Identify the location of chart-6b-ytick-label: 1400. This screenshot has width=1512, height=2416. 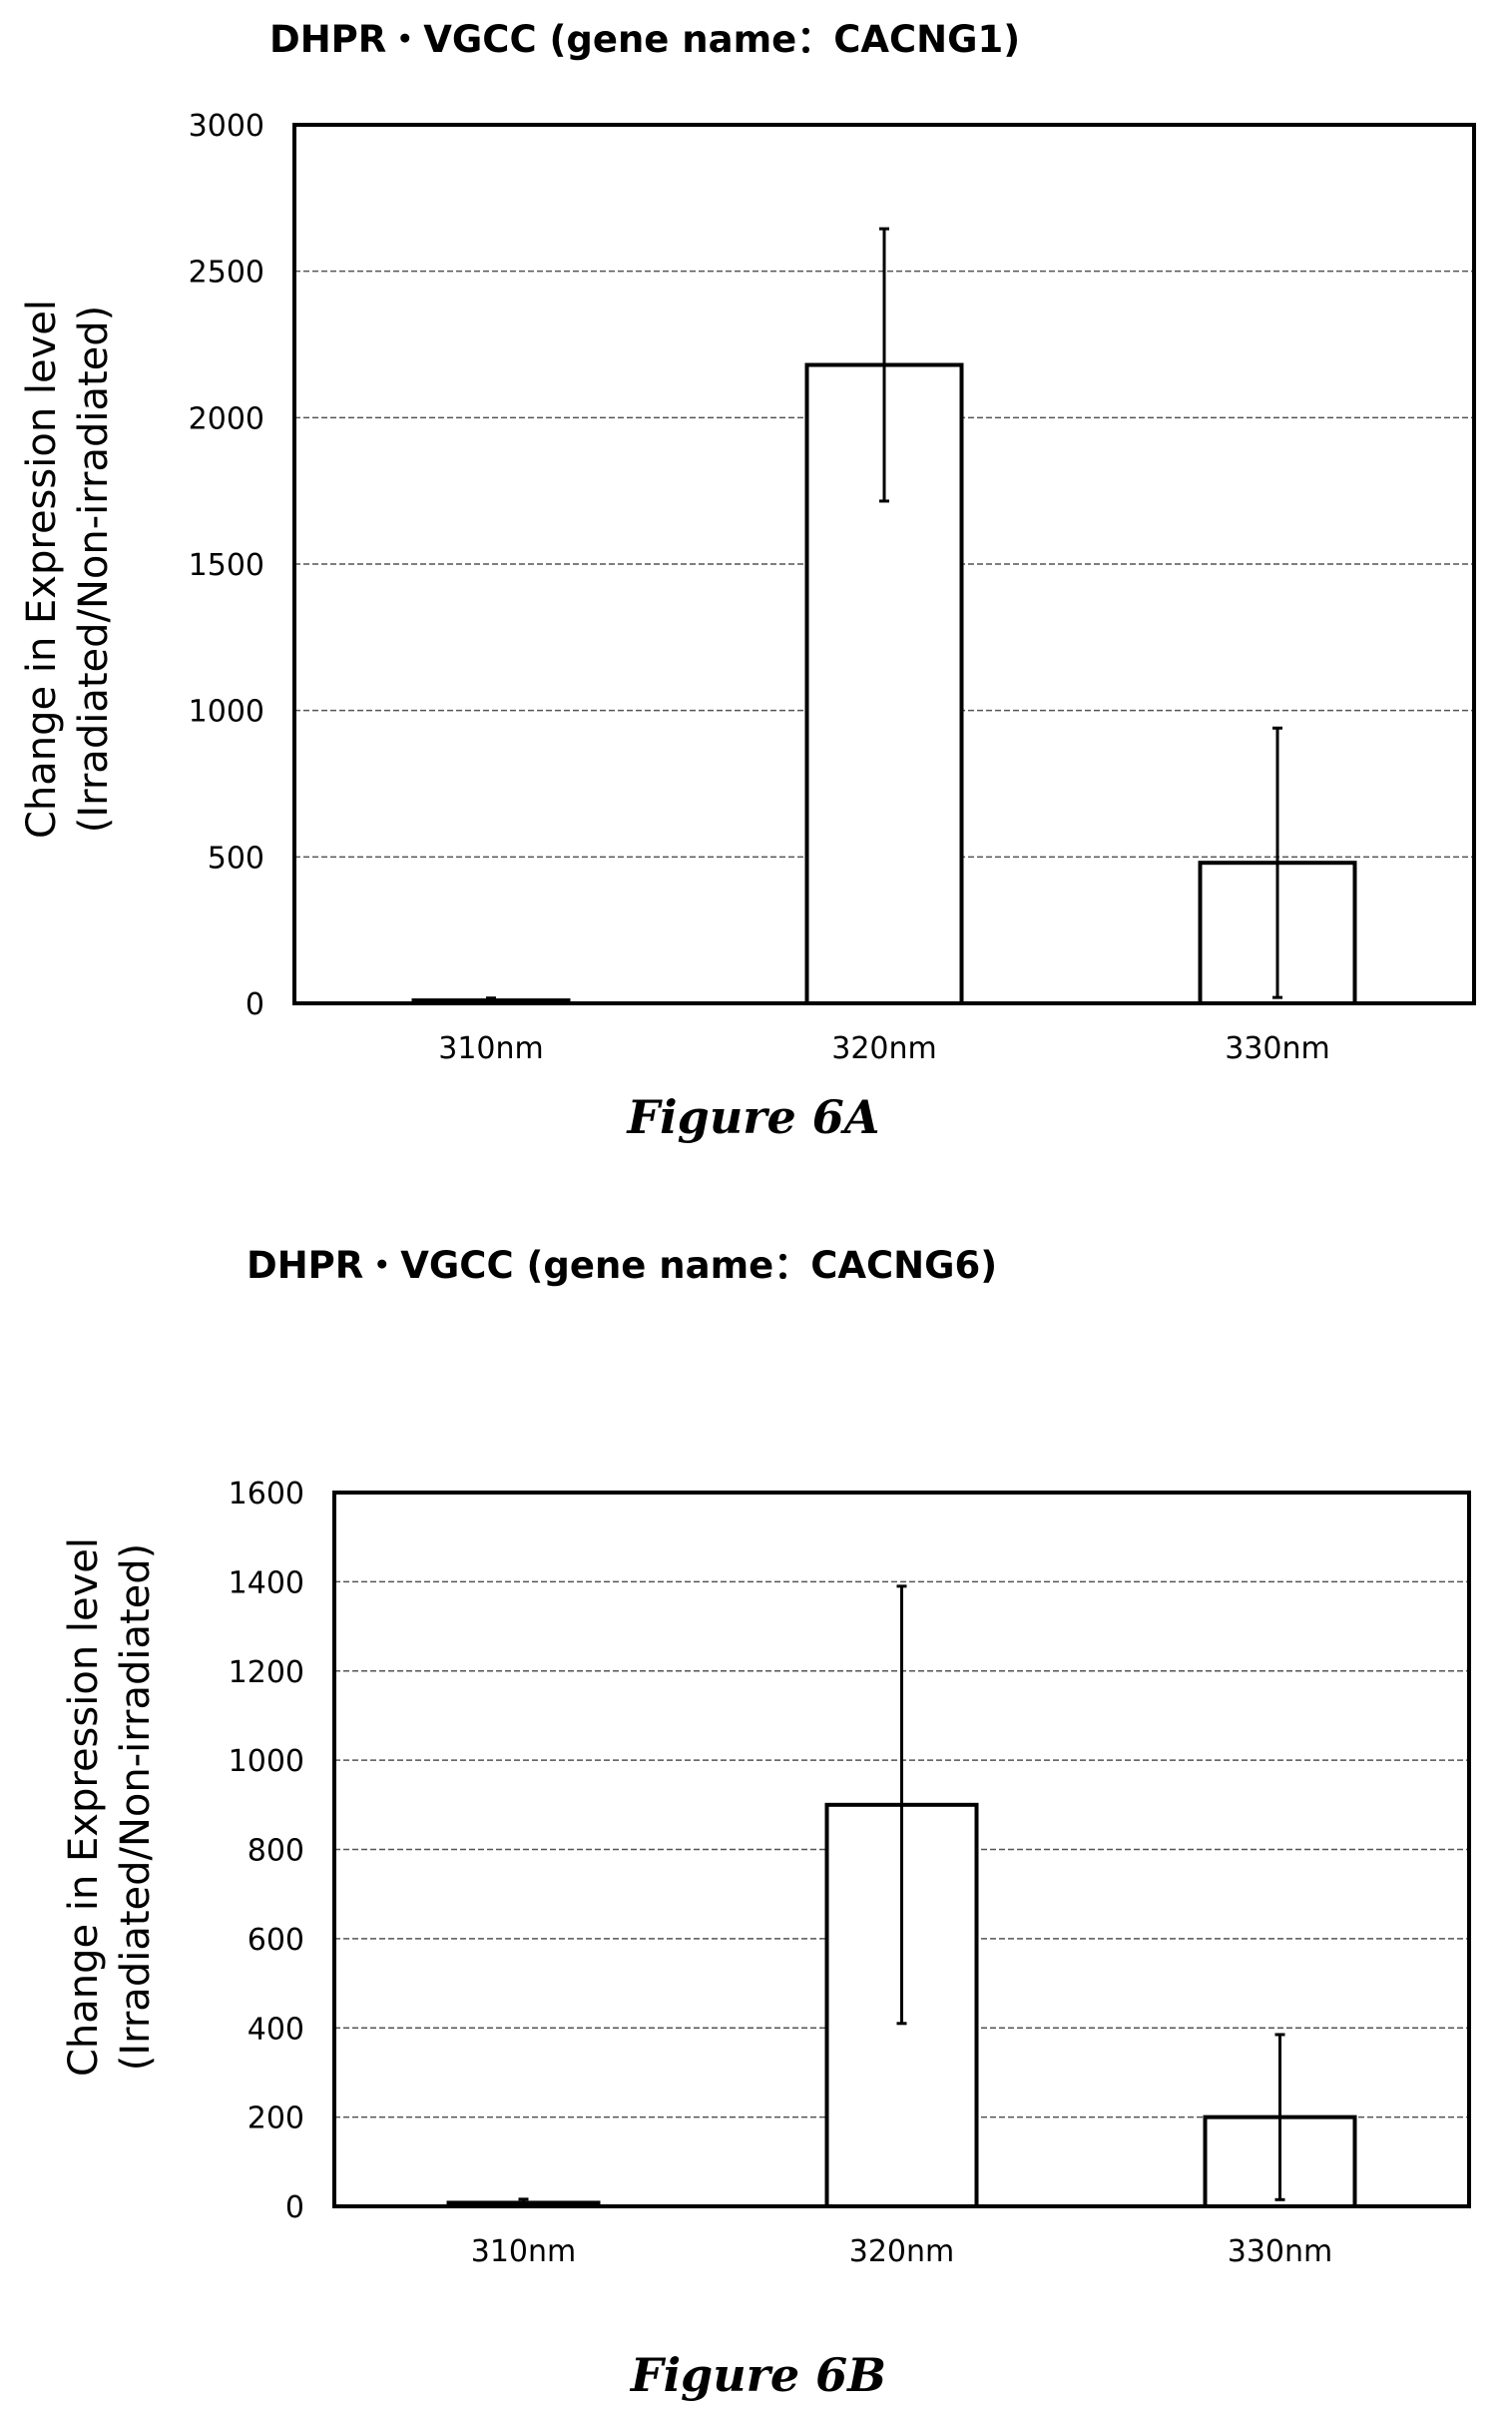
(266, 1582).